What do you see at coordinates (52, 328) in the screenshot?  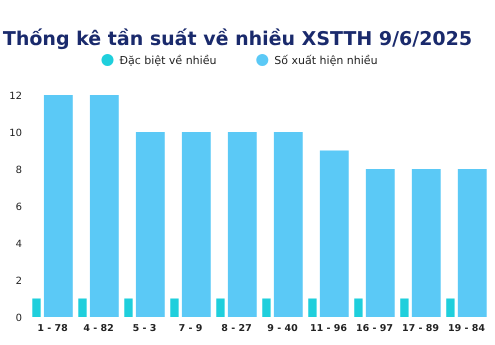 I see `x-tick-label: 1 - 78` at bounding box center [52, 328].